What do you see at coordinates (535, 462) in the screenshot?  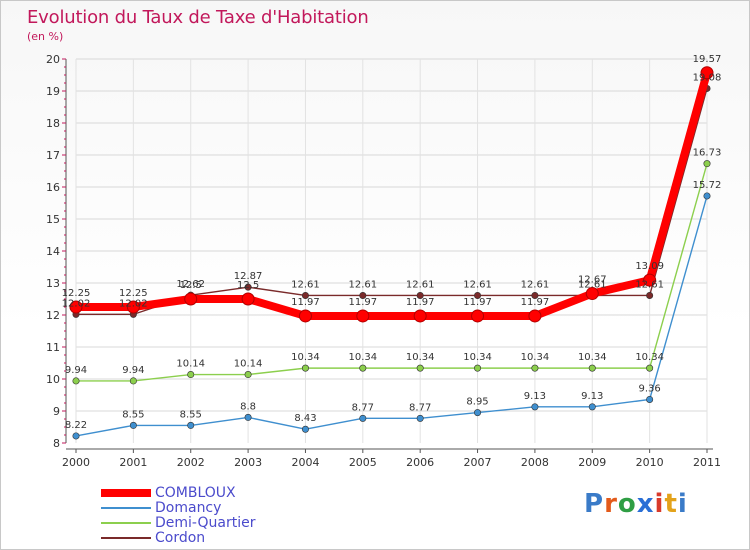 I see `x-tick-label: 2008` at bounding box center [535, 462].